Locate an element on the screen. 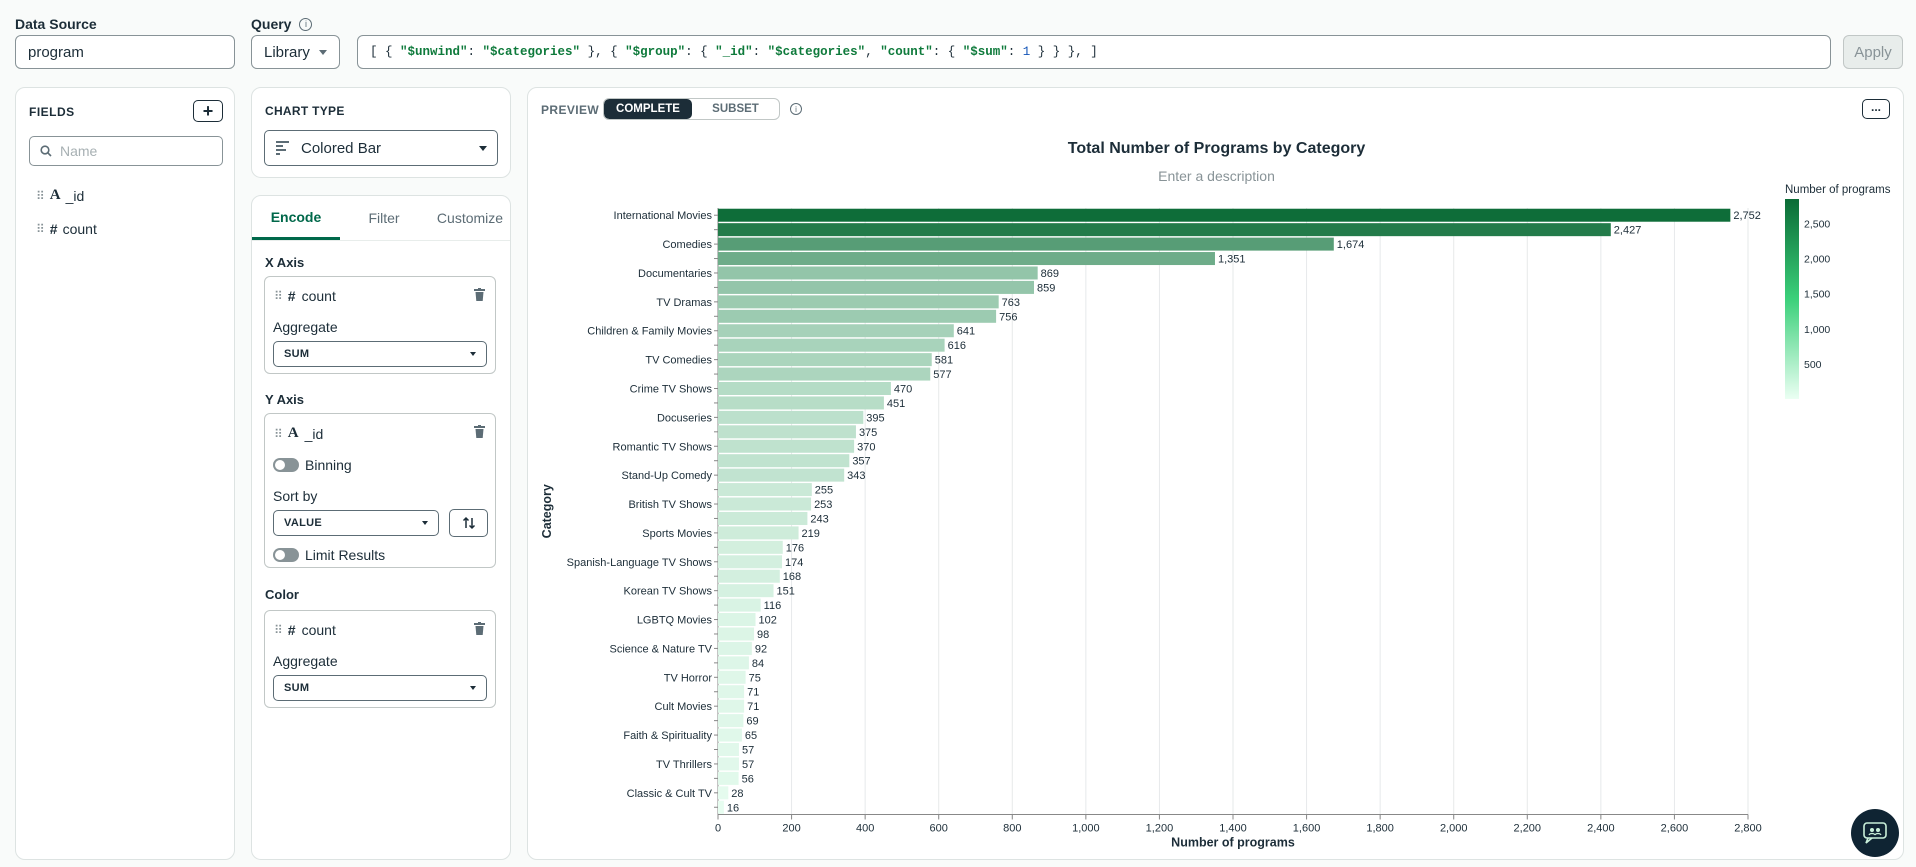 Image resolution: width=1916 pixels, height=867 pixels. sort-by-label: Sort by is located at coordinates (295, 496).